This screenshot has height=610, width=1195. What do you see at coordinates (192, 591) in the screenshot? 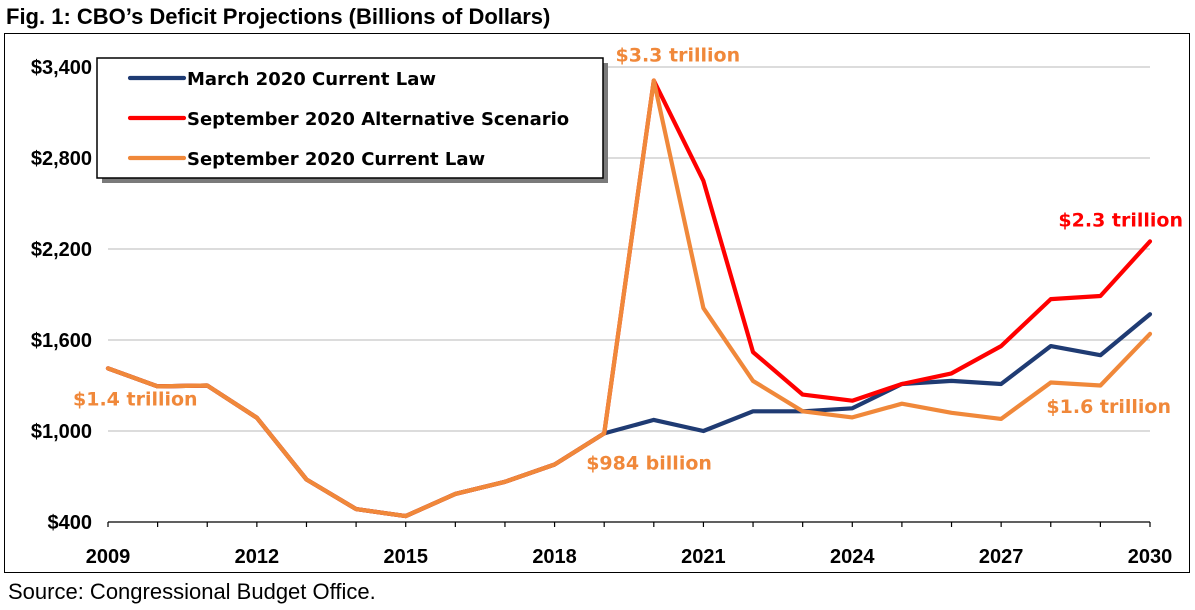
I see `source-note: Source: Congressional Budget Office.` at bounding box center [192, 591].